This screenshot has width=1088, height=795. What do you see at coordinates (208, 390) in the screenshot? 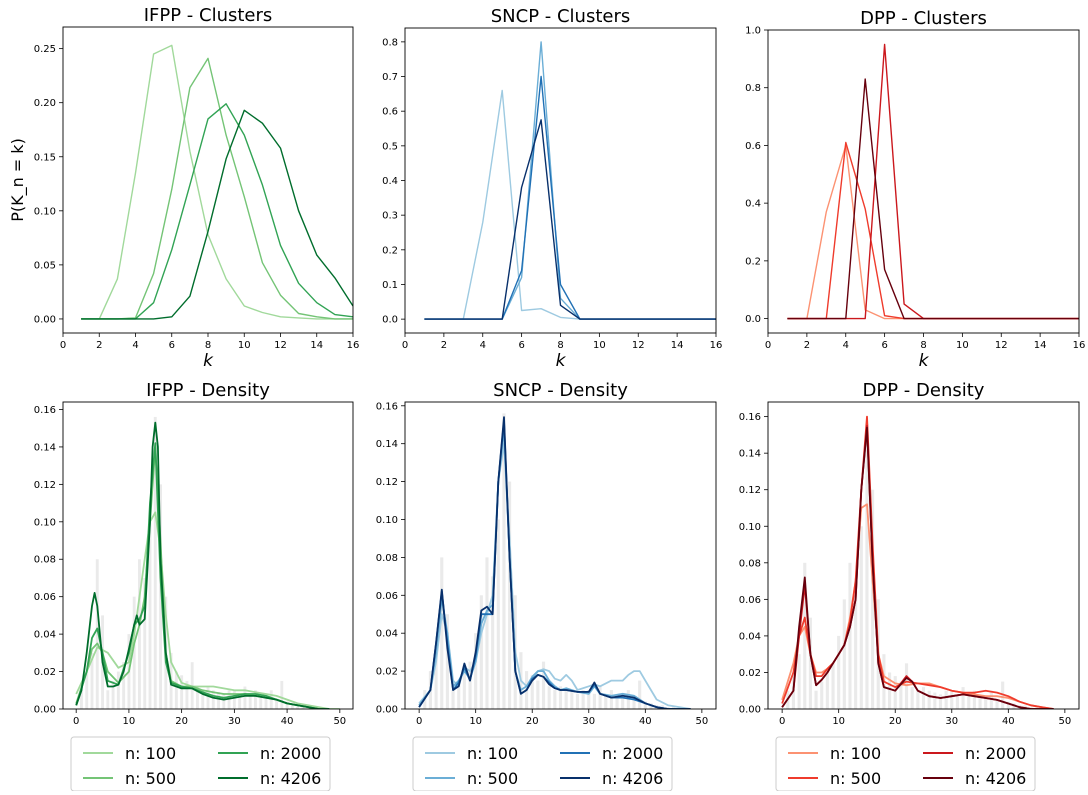
I see `chart-title: IFPP - Density` at bounding box center [208, 390].